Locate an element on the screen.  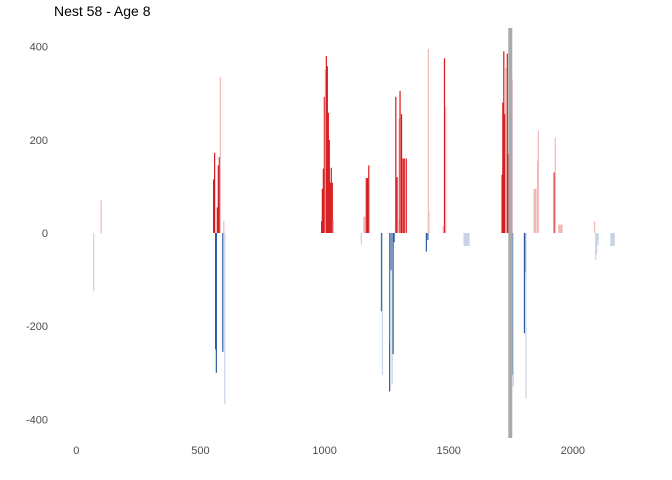
vertical-marker is located at coordinates (510, 233).